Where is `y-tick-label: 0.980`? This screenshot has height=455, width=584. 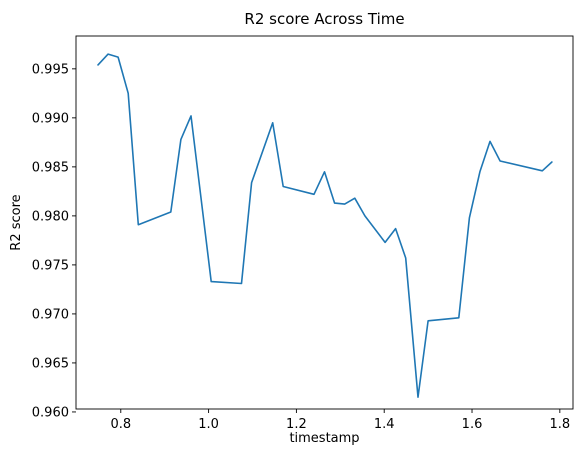
y-tick-label: 0.980 is located at coordinates (50, 216).